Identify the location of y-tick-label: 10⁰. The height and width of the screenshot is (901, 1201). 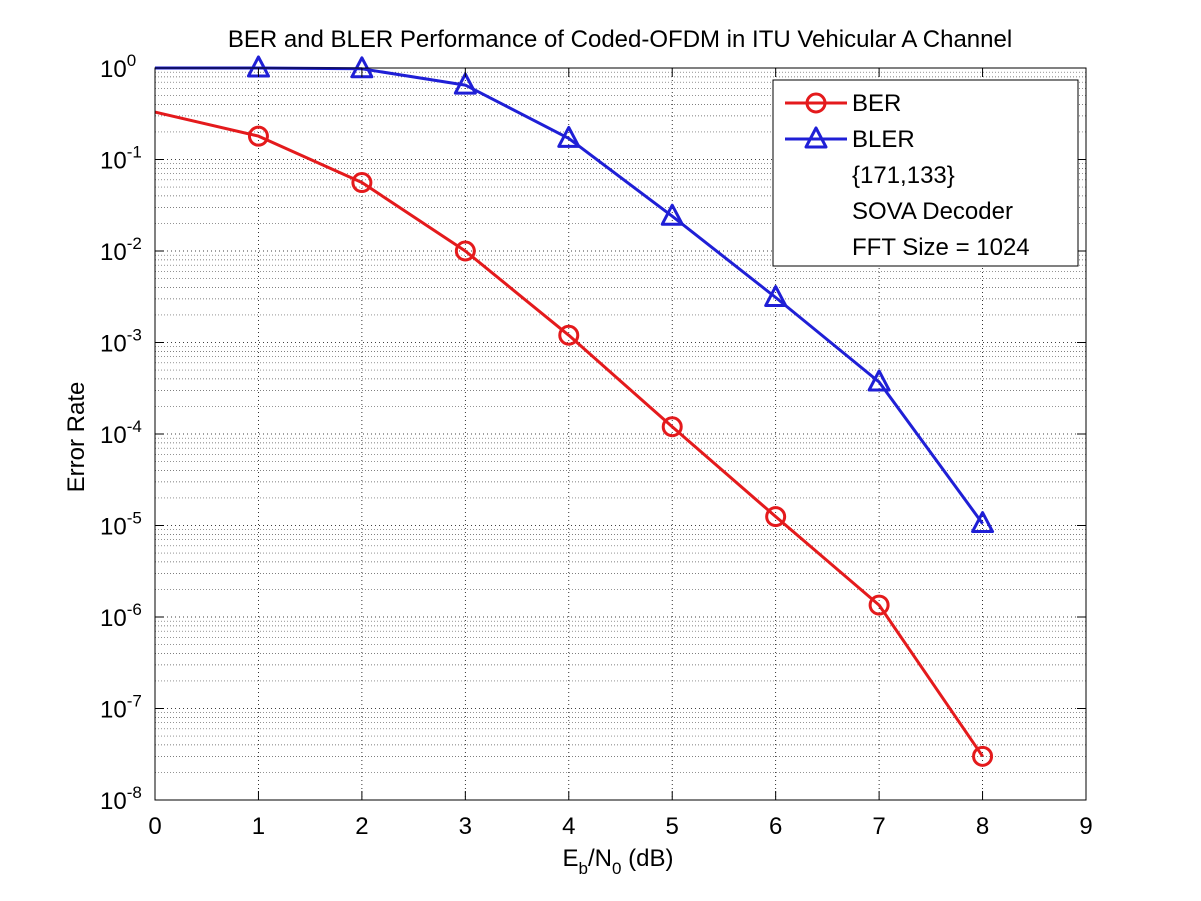
(118, 67).